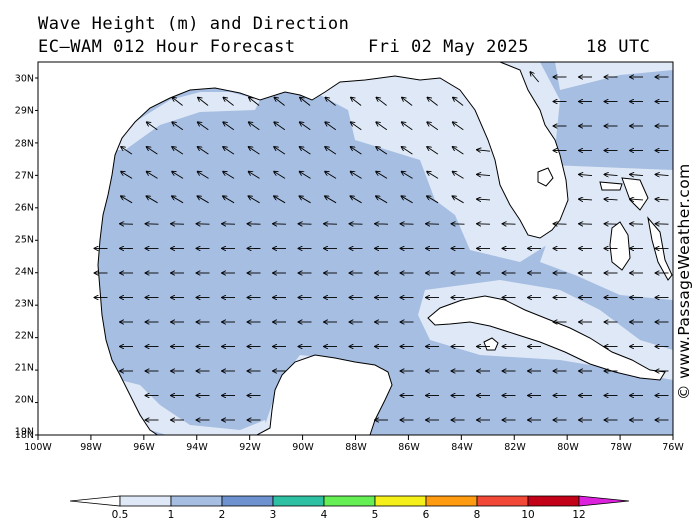 The image size is (700, 525). What do you see at coordinates (568, 447) in the screenshot?
I see `x-tick-label: 80W` at bounding box center [568, 447].